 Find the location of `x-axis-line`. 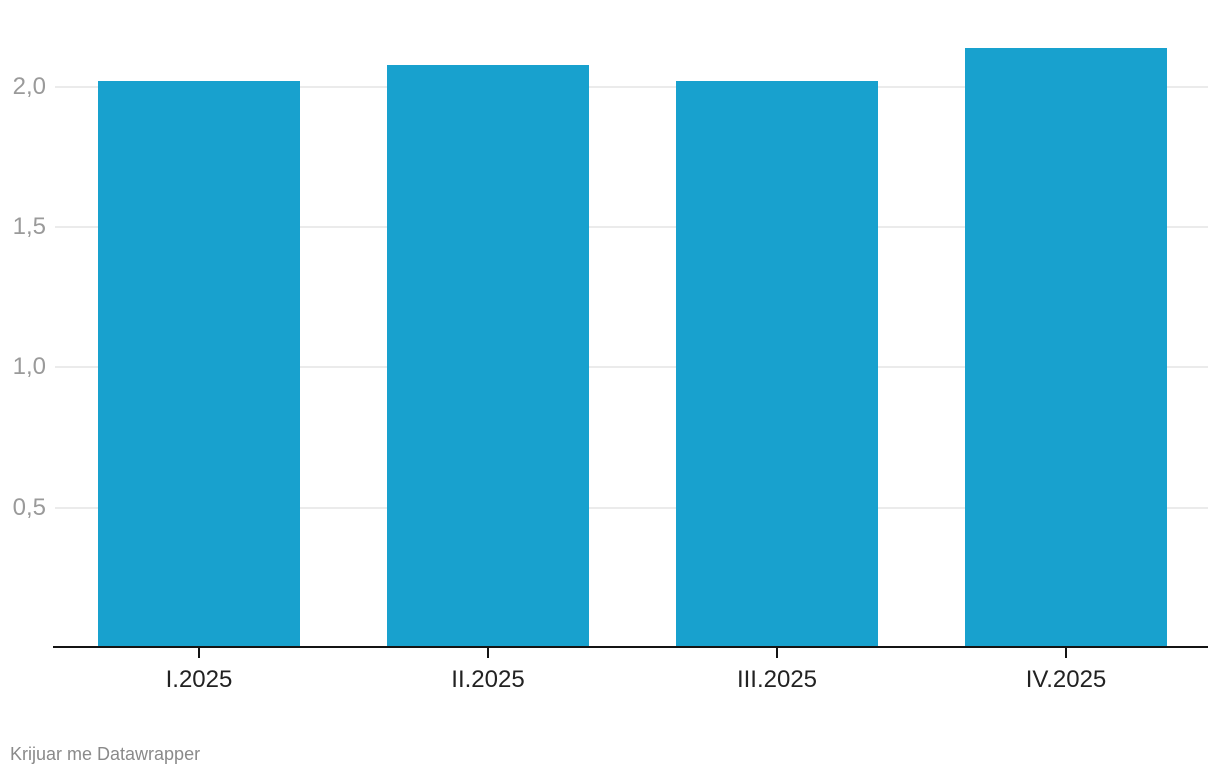

x-axis-line is located at coordinates (630, 647).